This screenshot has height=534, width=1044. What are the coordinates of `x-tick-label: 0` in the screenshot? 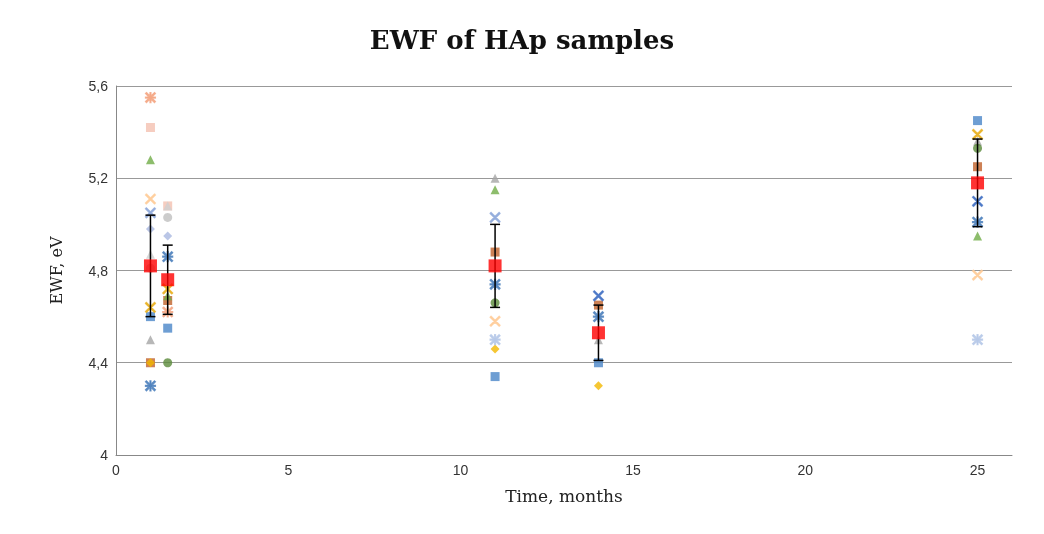 It's located at (116, 470).